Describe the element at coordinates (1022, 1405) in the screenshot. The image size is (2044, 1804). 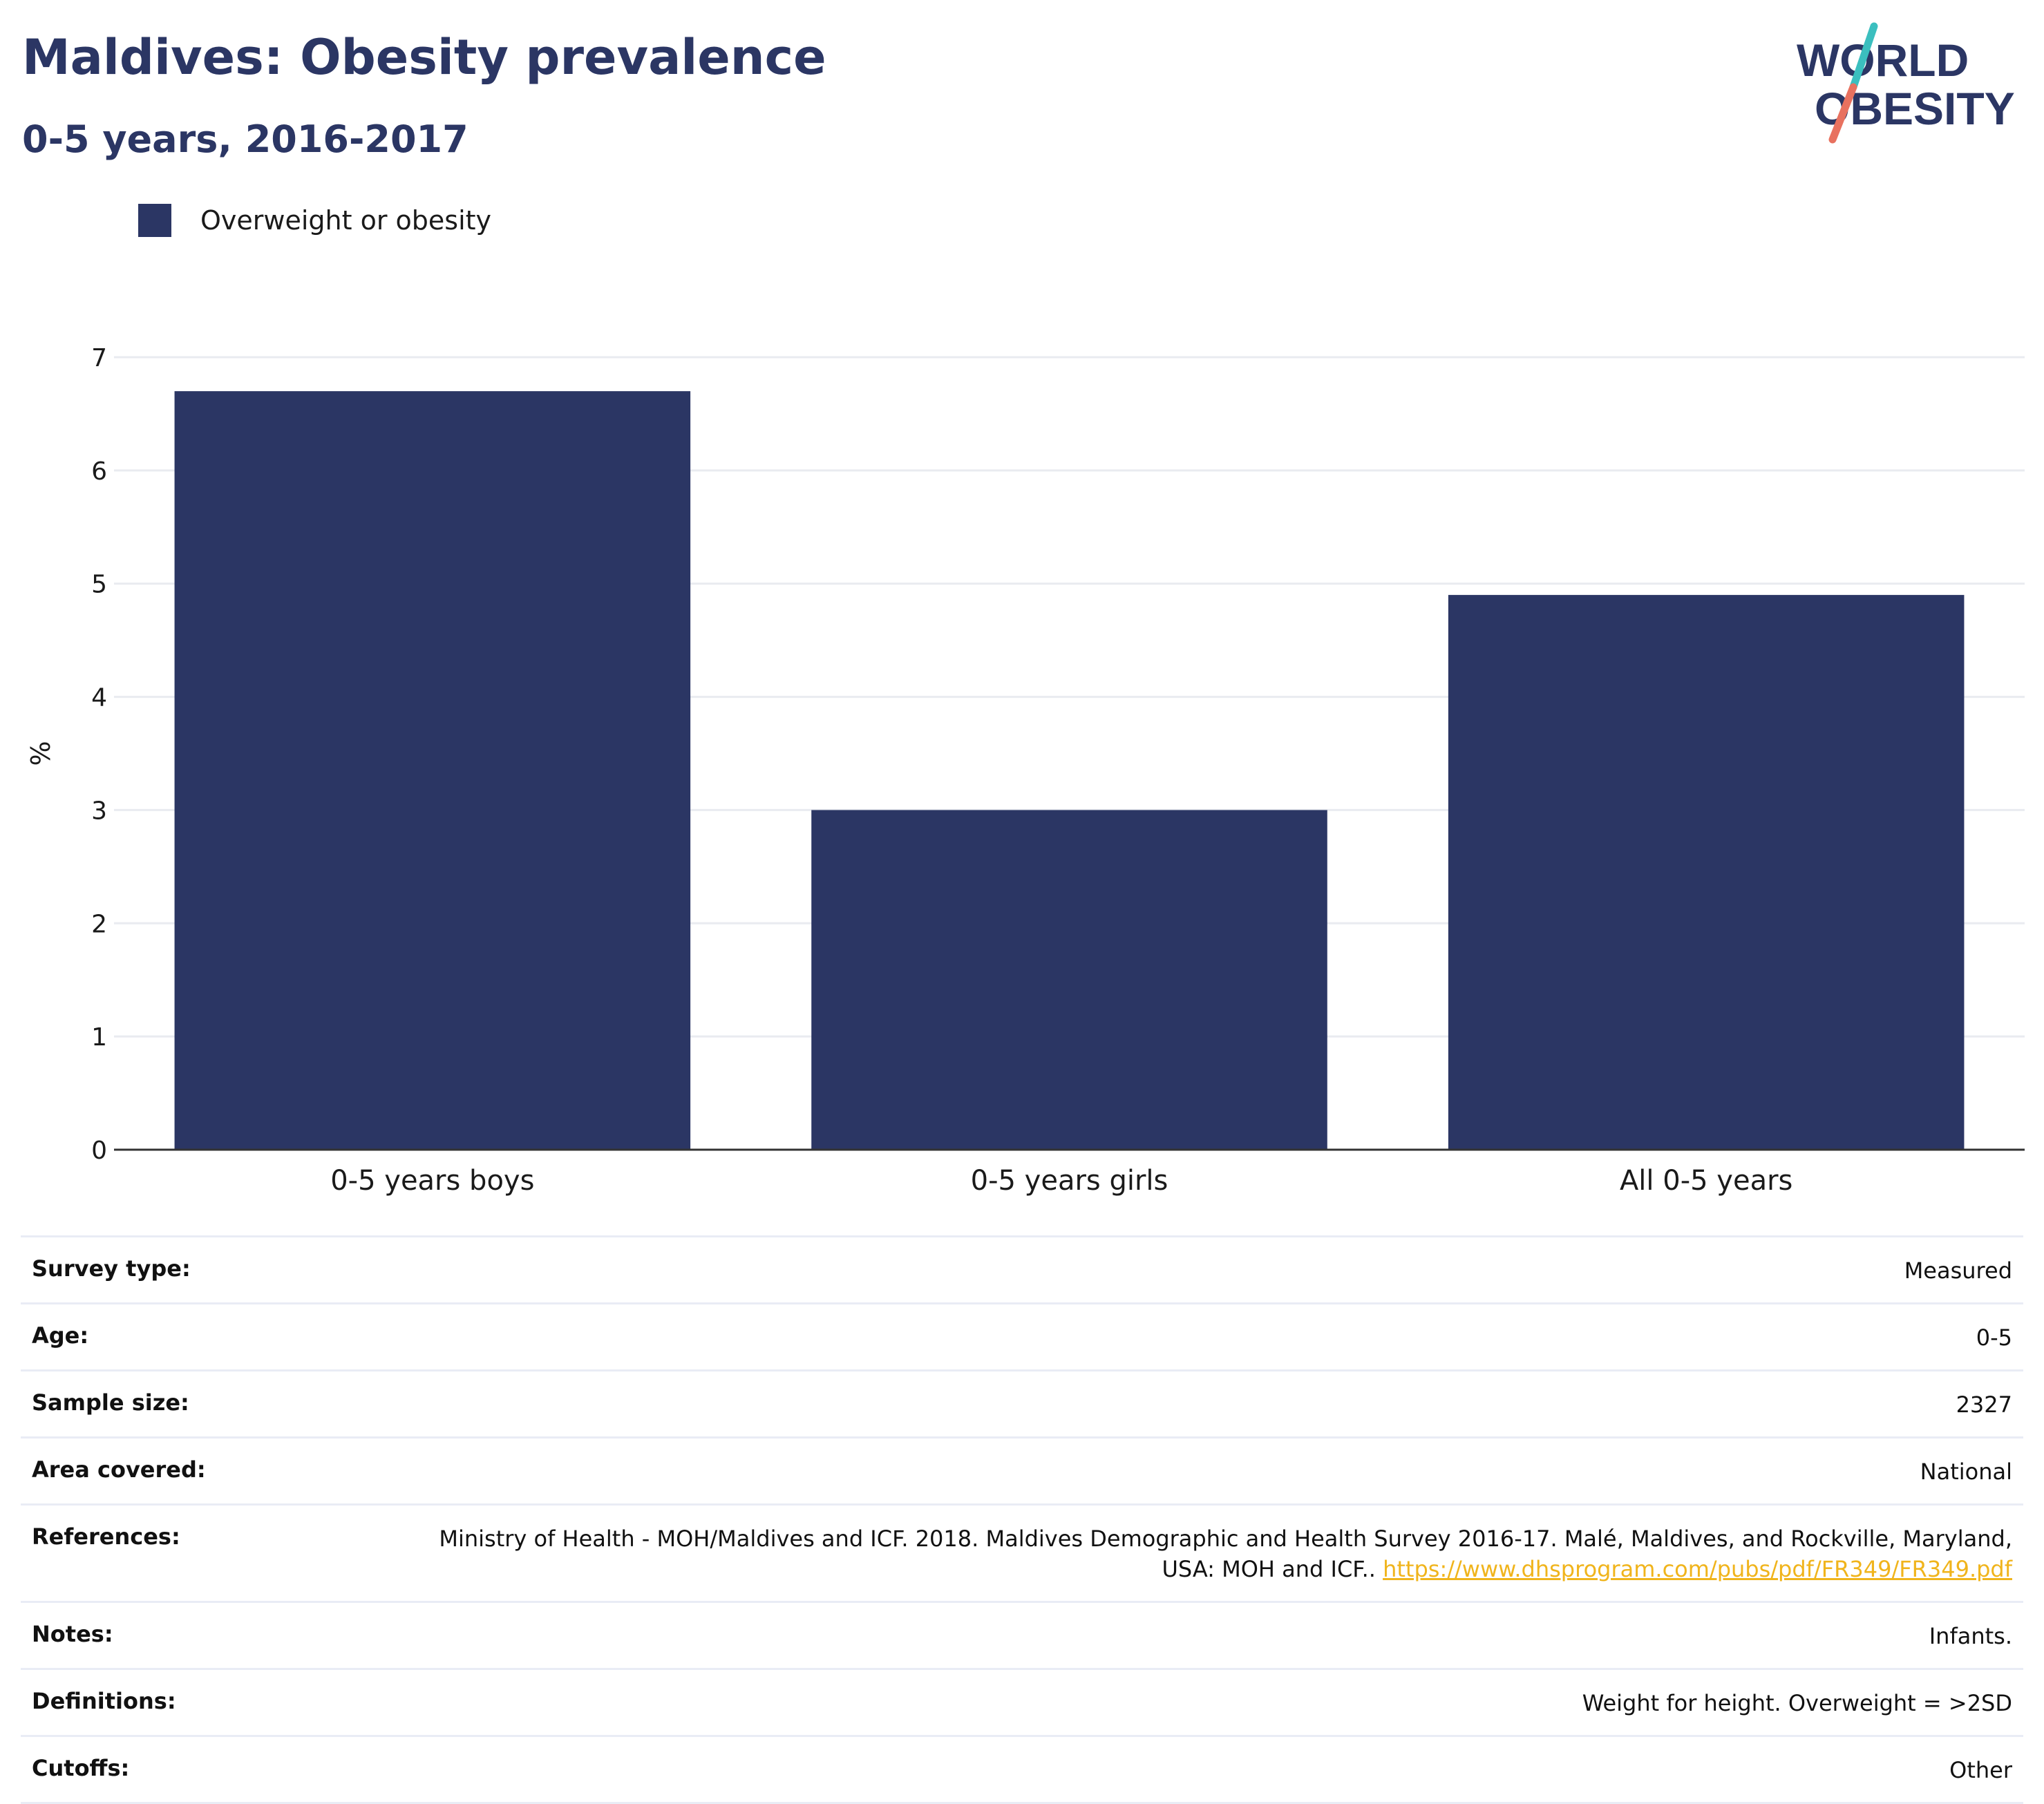
I see `info-row: Sample size: 2327` at that location.